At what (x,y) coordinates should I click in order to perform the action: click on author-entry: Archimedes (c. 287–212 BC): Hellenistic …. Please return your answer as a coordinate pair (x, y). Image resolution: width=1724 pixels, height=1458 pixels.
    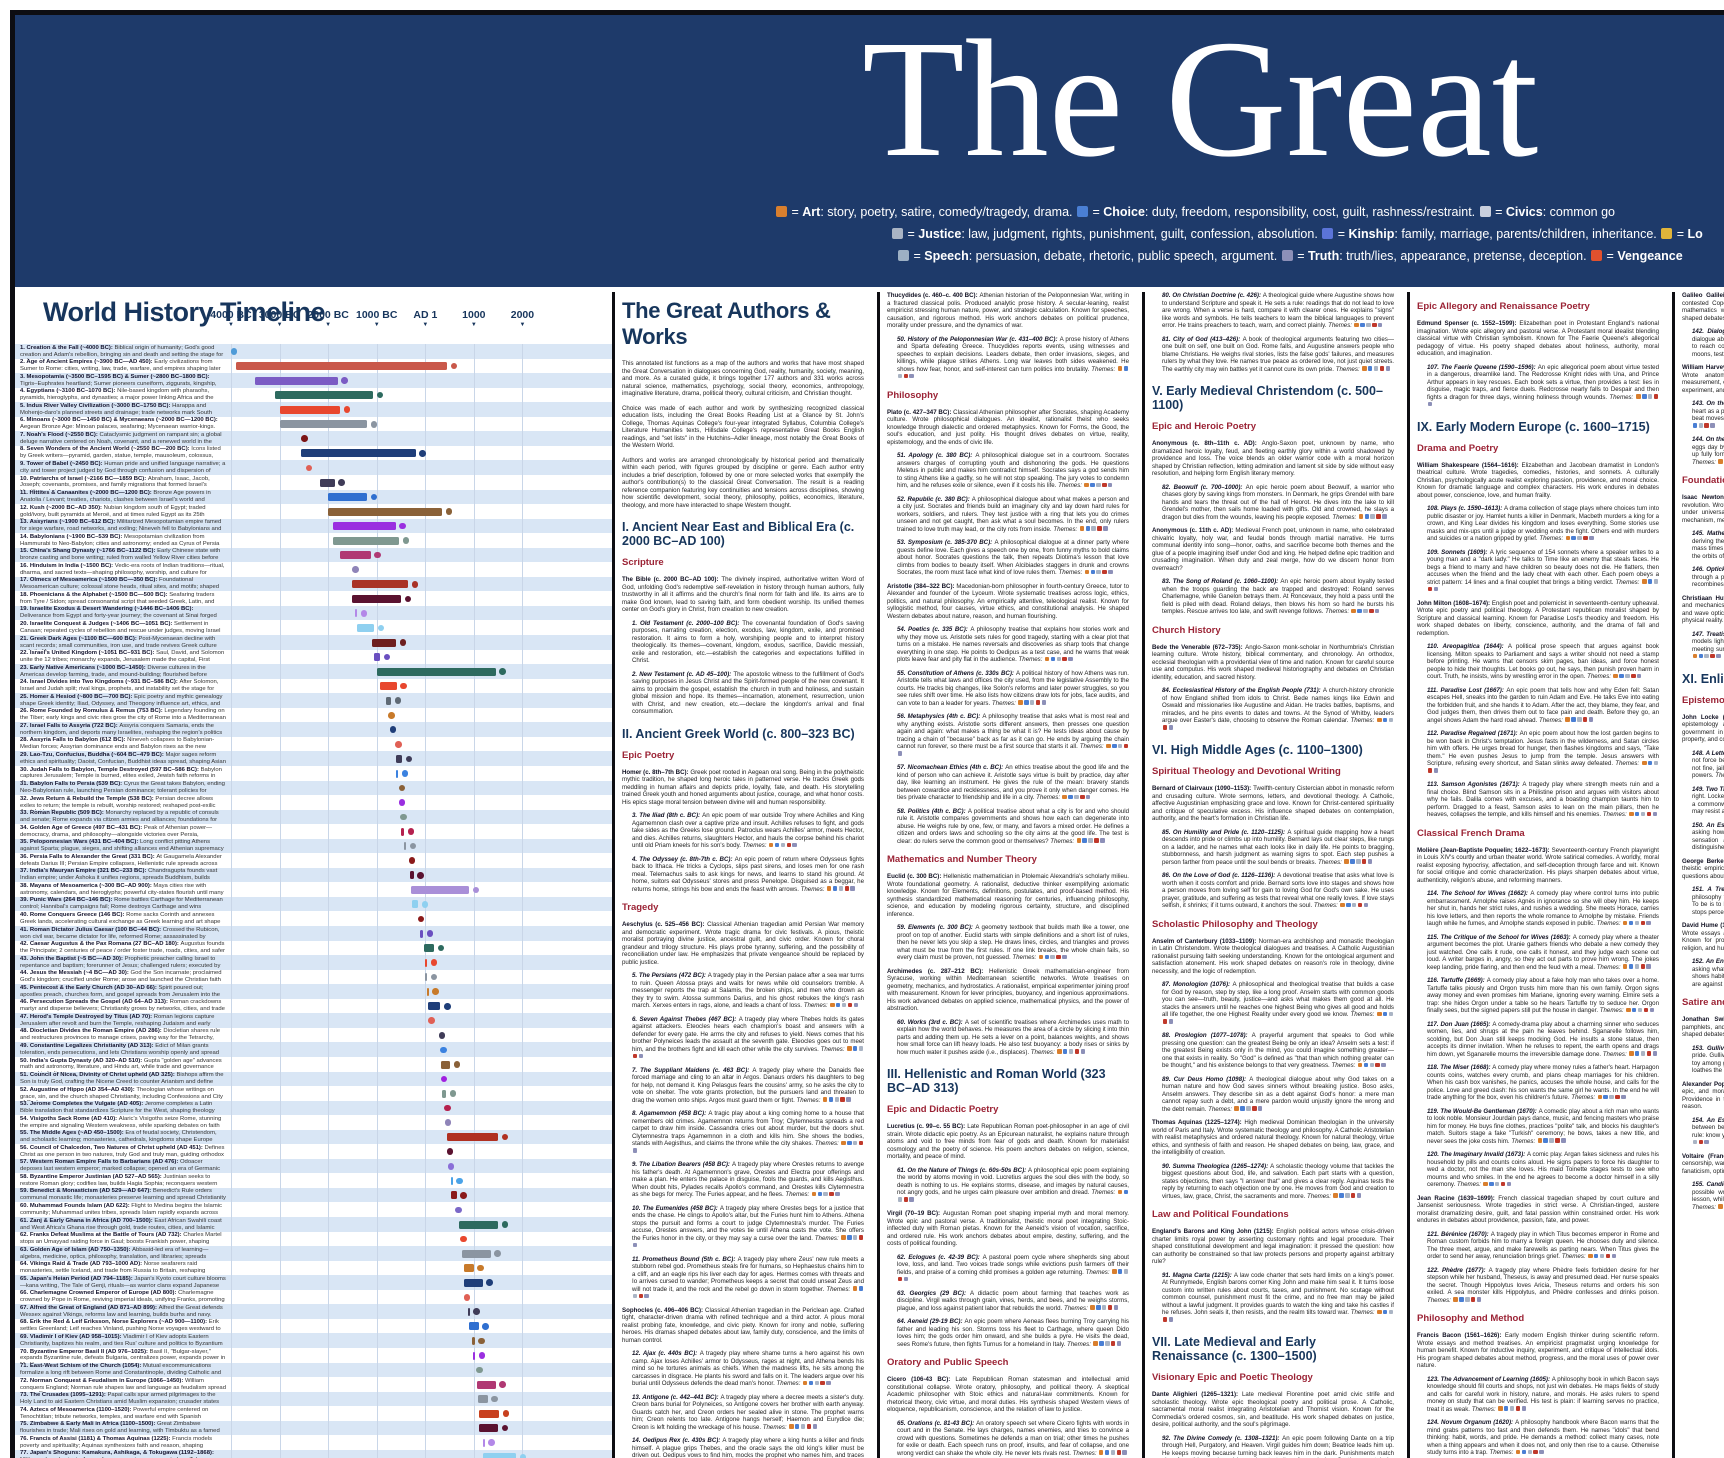
    Looking at the image, I should click on (1008, 990).